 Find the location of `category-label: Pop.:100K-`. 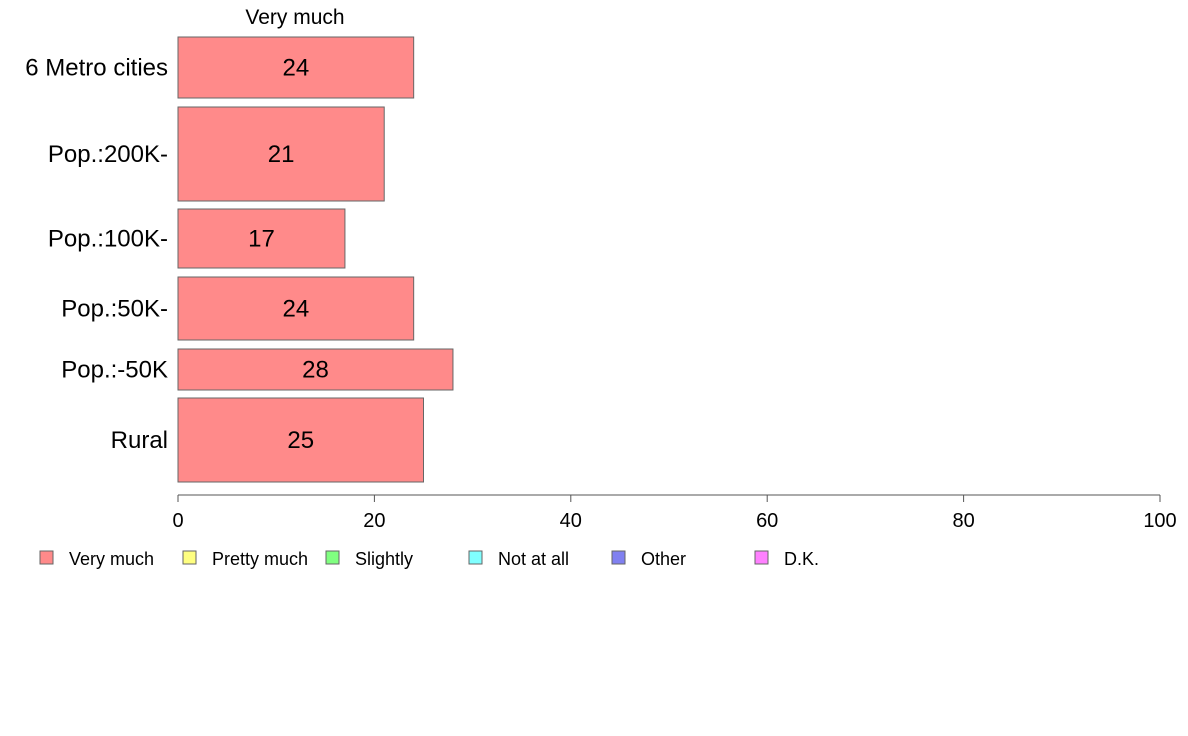

category-label: Pop.:100K- is located at coordinates (108, 239).